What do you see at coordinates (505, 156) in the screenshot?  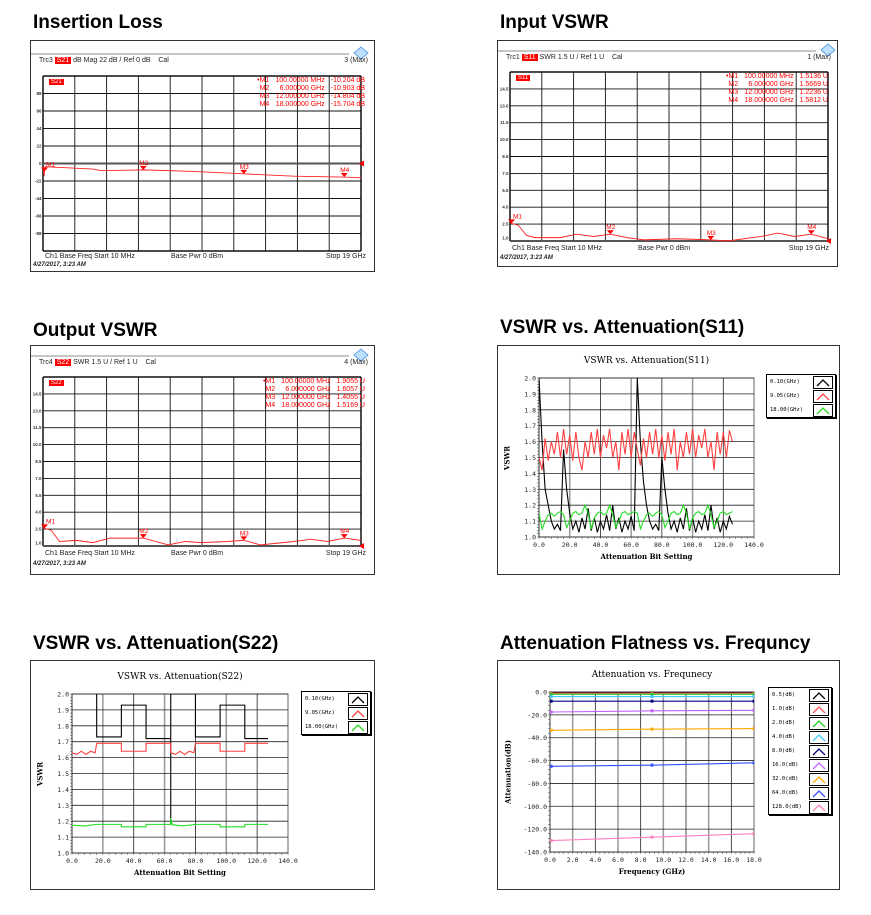 I see `y-tick-label: 8.5` at bounding box center [505, 156].